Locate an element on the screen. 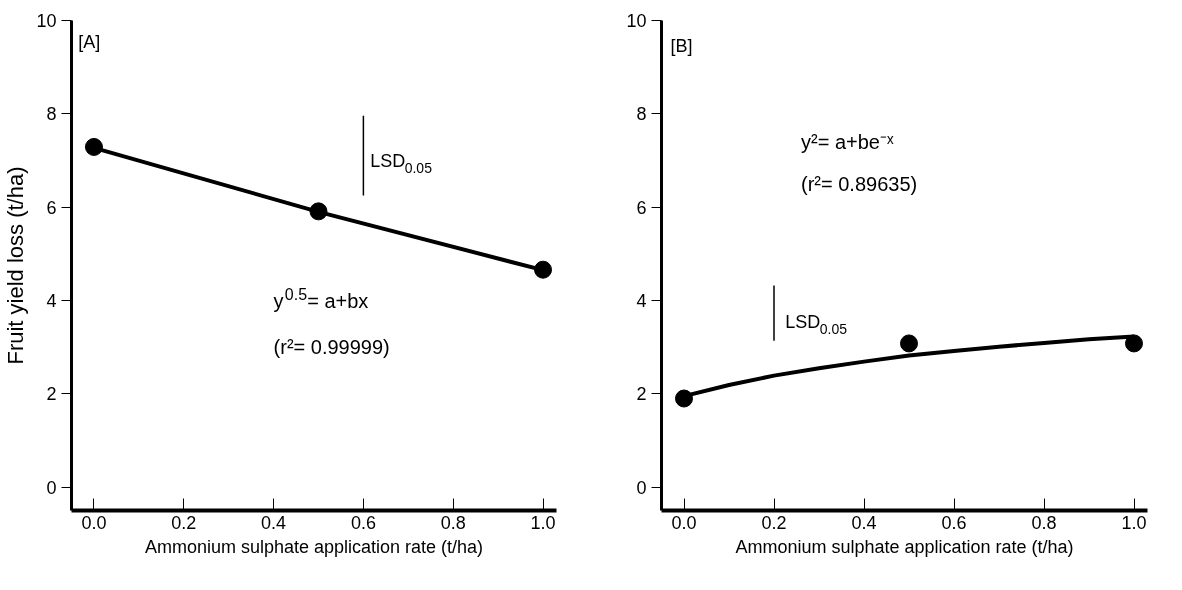 The image size is (1182, 590). annotation: (r²= 0.89635) is located at coordinates (859, 183).